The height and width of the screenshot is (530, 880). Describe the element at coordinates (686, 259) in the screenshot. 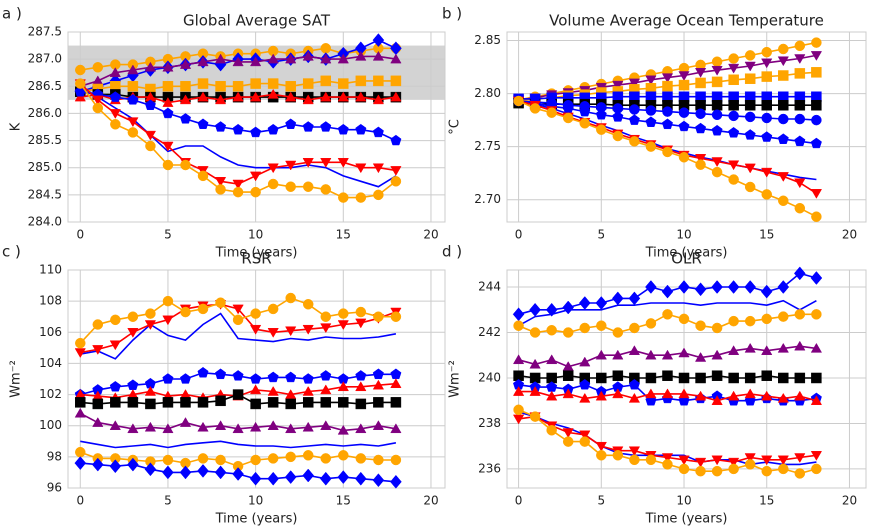

I see `chart-title: OLR` at that location.